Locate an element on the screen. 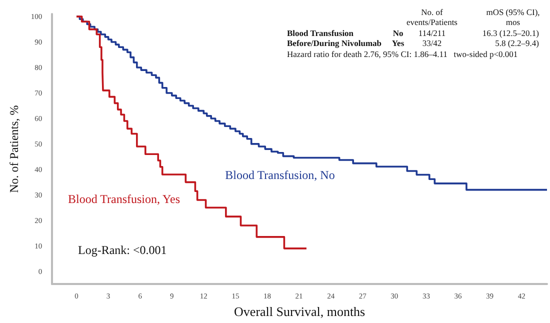 Image resolution: width=550 pixels, height=323 pixels. x-axis-title: Overall Survival, months is located at coordinates (300, 311).